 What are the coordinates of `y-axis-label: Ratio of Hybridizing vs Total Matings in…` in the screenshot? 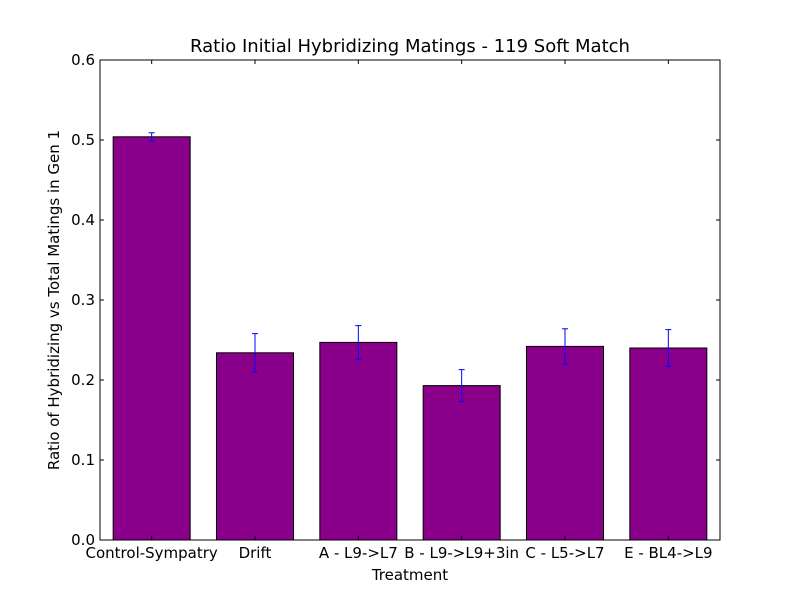 It's located at (54, 300).